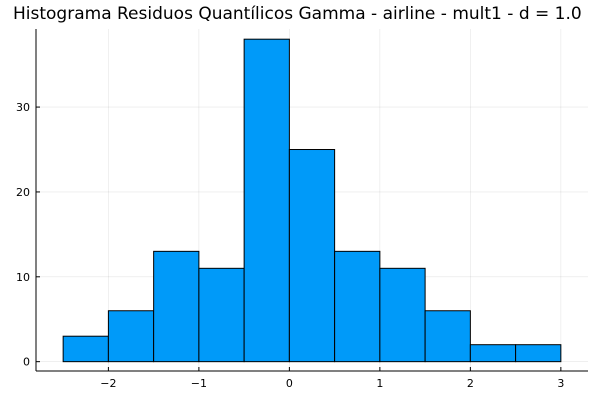  I want to click on y-tick-label: 0, so click(26, 362).